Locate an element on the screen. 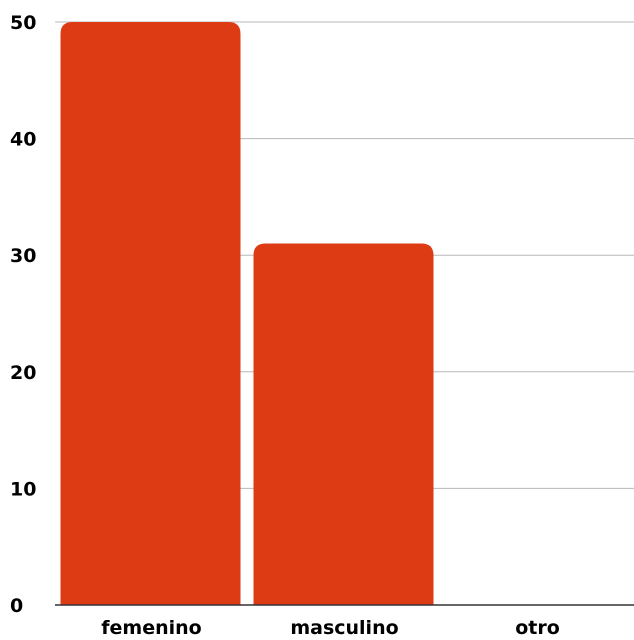 The height and width of the screenshot is (640, 634). y-tick-label-0: 0 is located at coordinates (16, 606).